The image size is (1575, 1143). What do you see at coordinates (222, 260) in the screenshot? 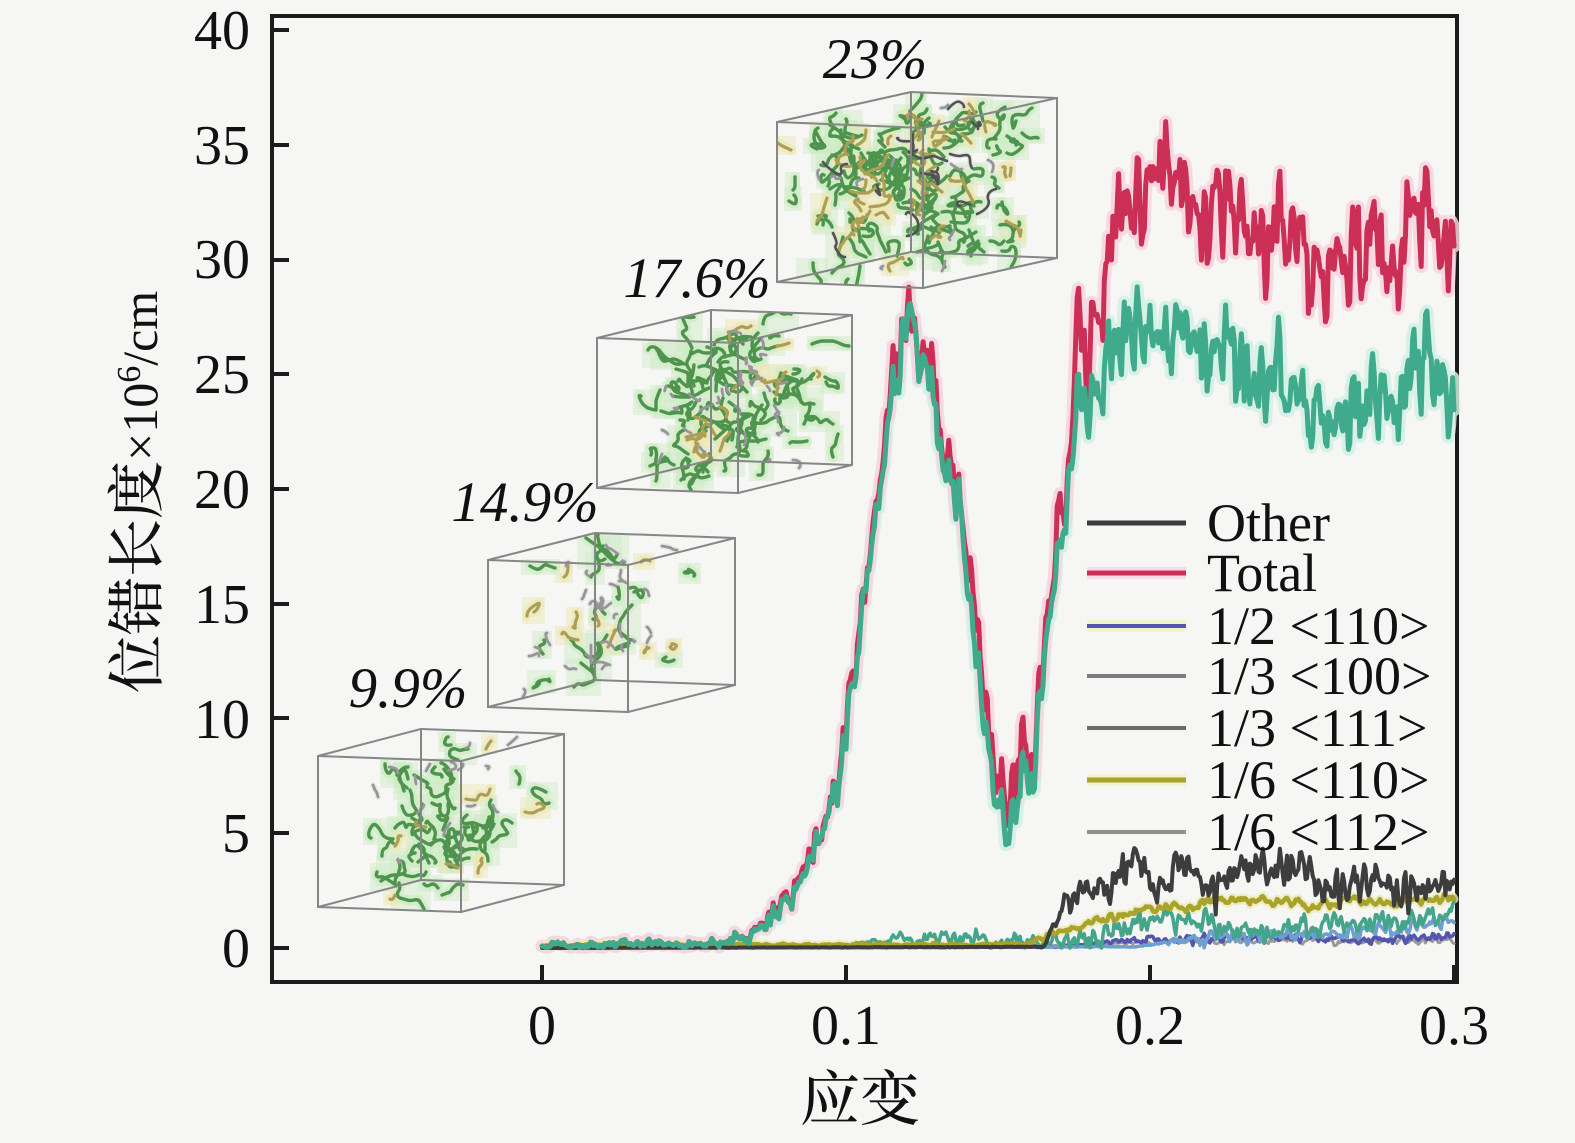
I see `svg-text: 30` at bounding box center [222, 260].